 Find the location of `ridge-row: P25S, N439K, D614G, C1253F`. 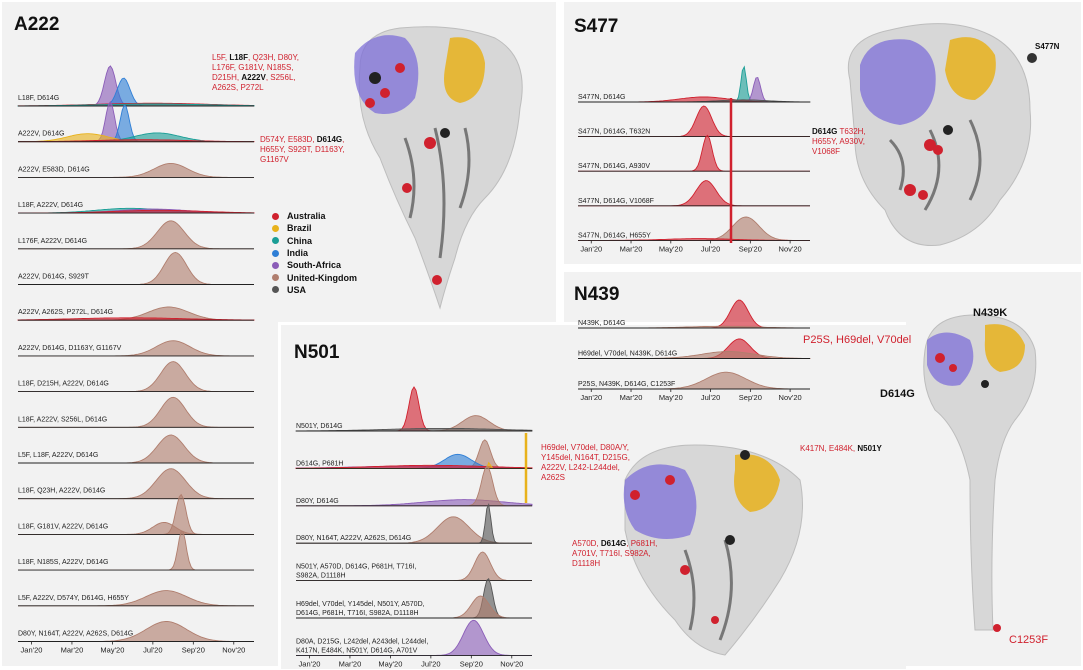

ridge-row: P25S, N439K, D614G, C1253F is located at coordinates (694, 380).